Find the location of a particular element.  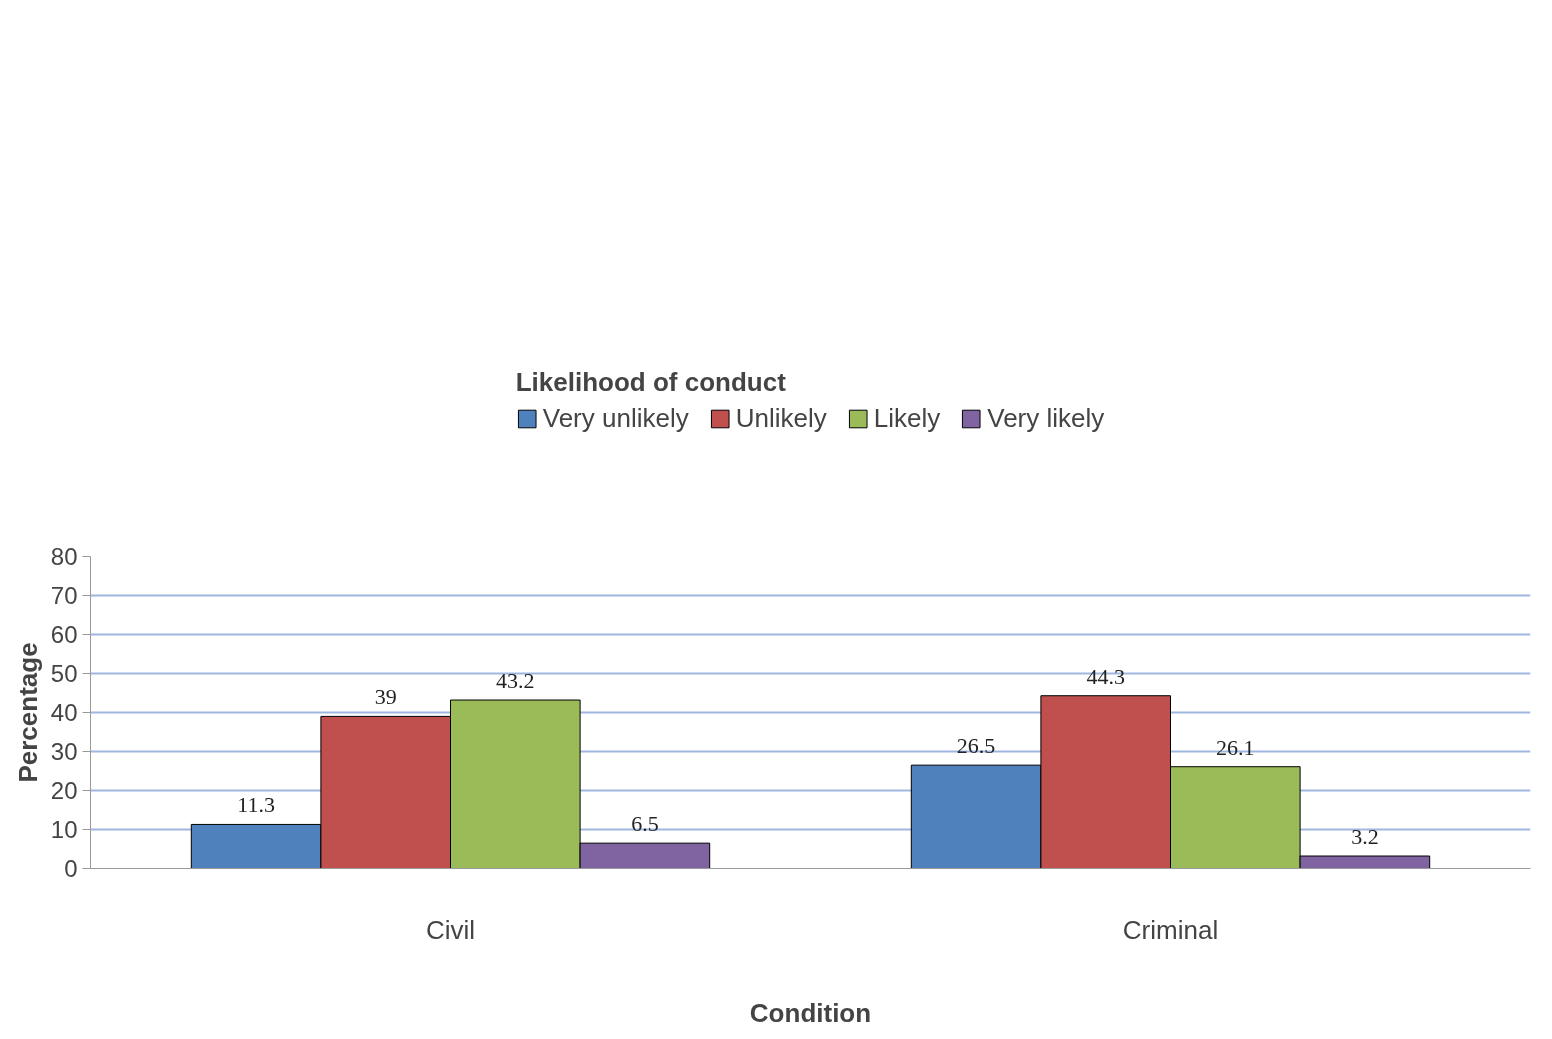

y-tick-label: 10 is located at coordinates (64, 829).